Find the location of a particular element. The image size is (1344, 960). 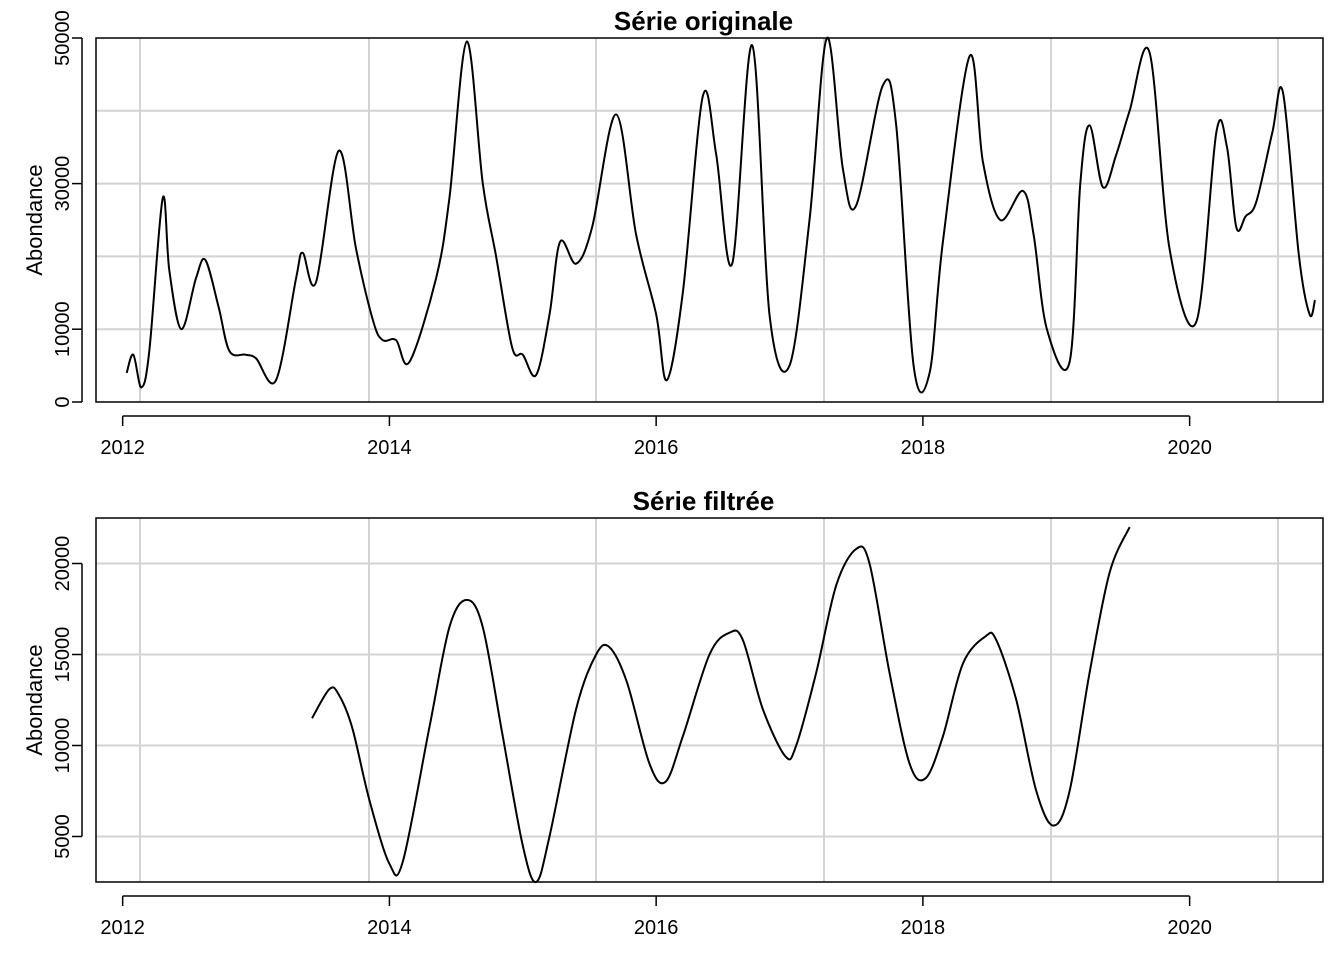

y-tick-label: 15000 is located at coordinates (63, 655).